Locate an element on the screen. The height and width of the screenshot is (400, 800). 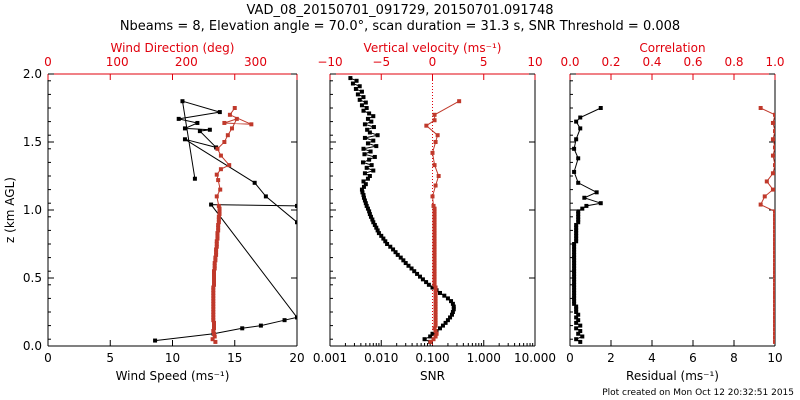
top-tick-label: 0.0 is located at coordinates (569, 62).